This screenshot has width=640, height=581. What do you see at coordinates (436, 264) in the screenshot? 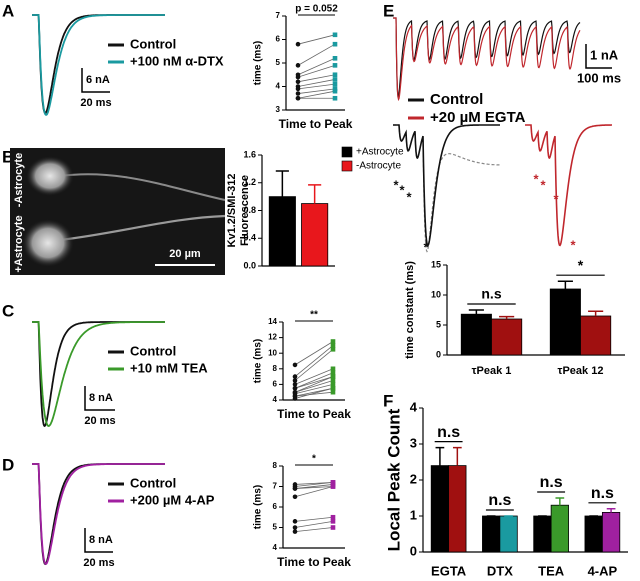
I see `y-tick-label: 15` at bounding box center [436, 264].